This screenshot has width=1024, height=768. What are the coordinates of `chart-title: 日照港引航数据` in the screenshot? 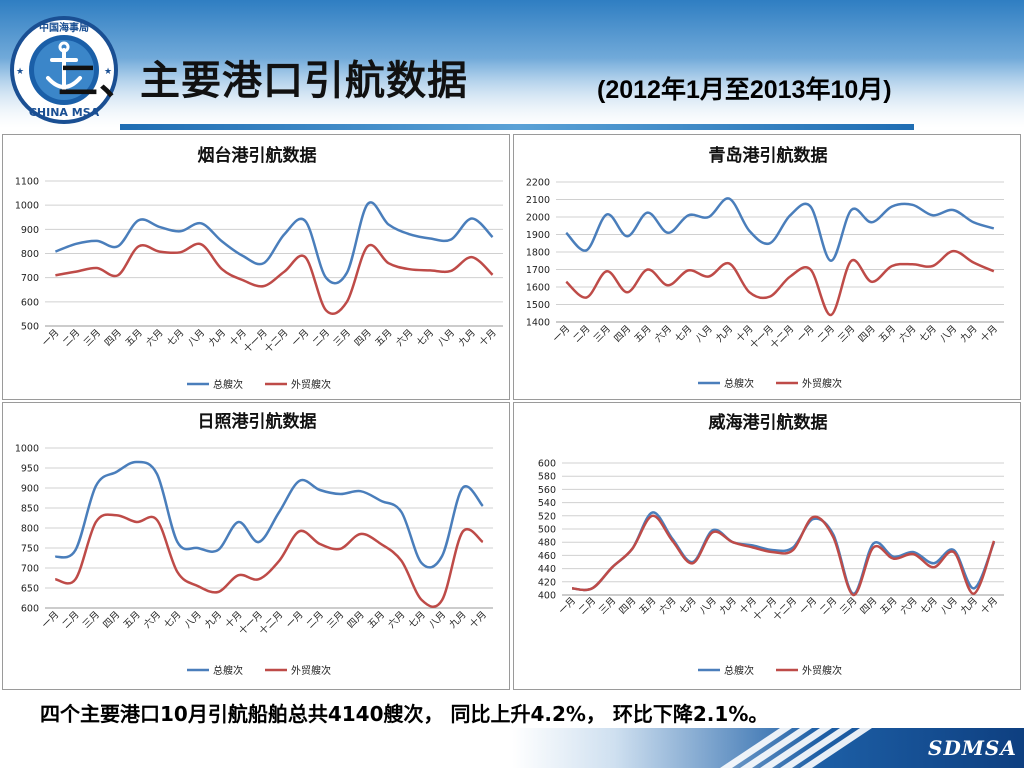 It's located at (257, 421).